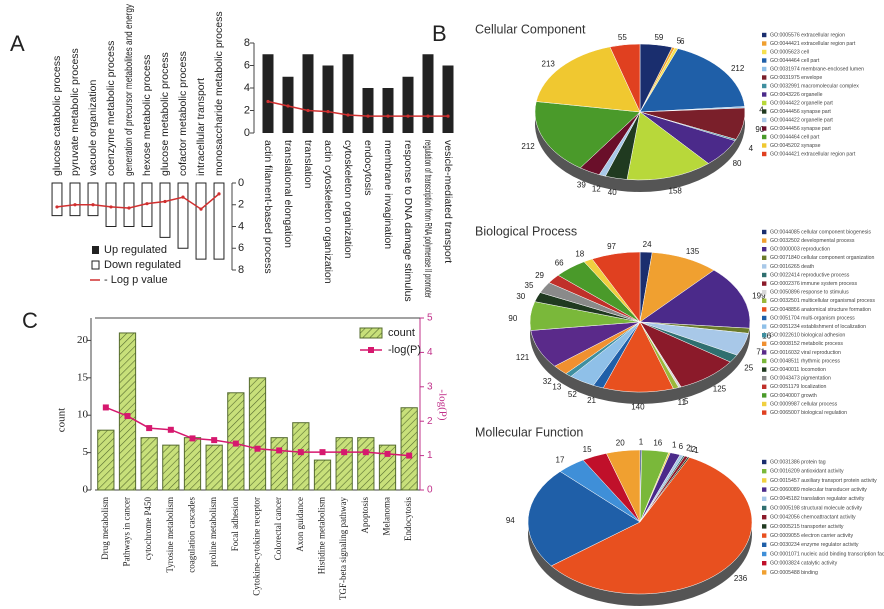  What do you see at coordinates (792, 267) in the screenshot?
I see `legend-label: GO:0016265 death` at bounding box center [792, 267].